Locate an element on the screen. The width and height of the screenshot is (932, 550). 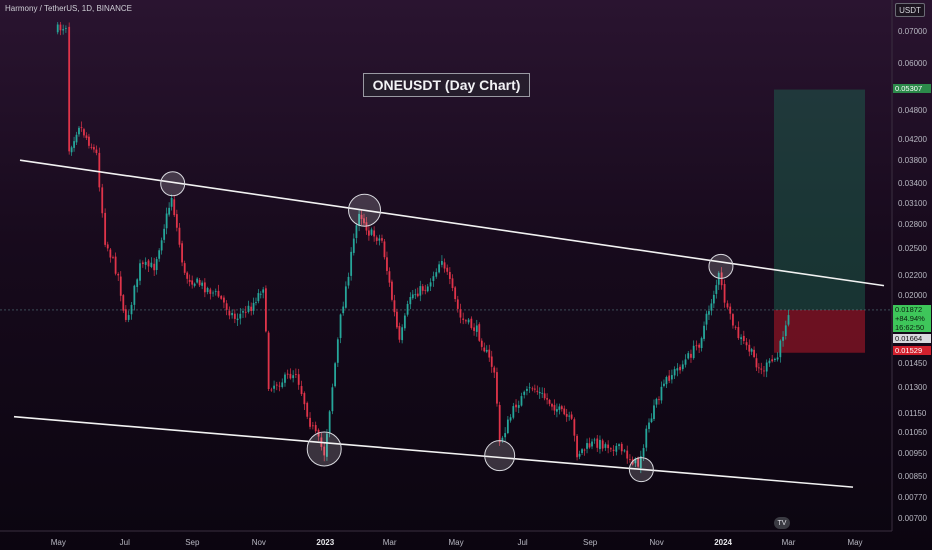
price-axis-label: 0.00770 is located at coordinates (912, 498).